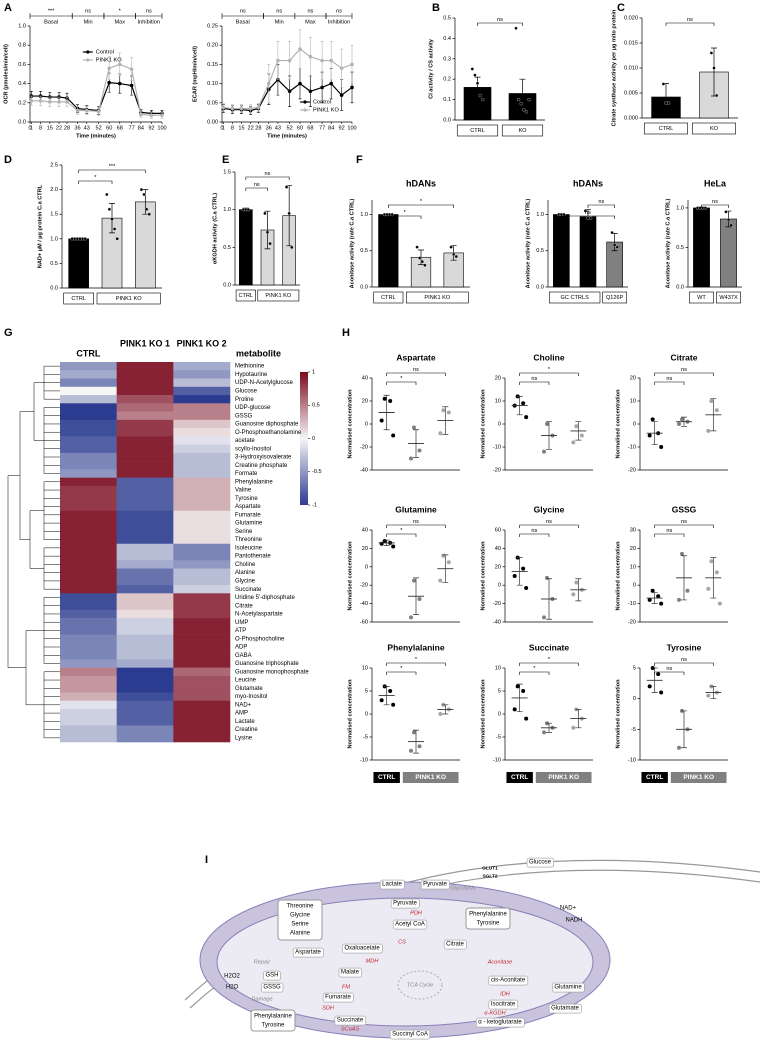  What do you see at coordinates (232, 128) in the screenshot?
I see `x-tick-label: 8` at bounding box center [232, 128].